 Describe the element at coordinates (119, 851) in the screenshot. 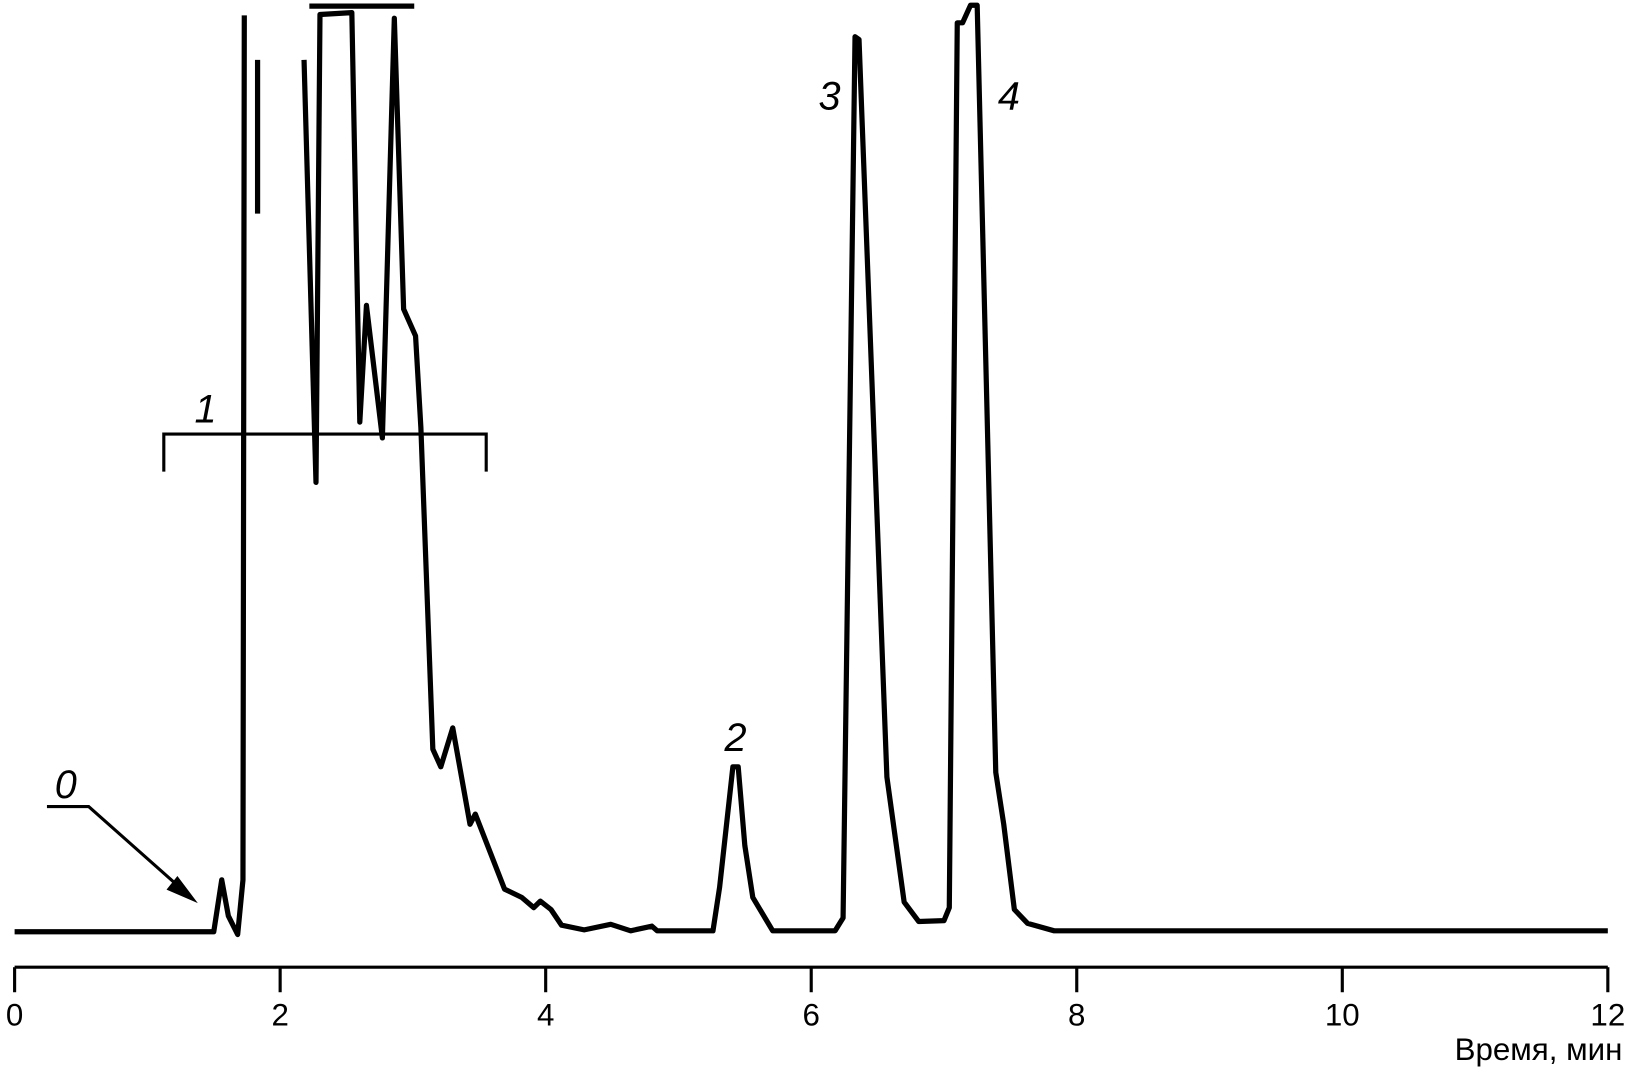

I see `arrow` at that location.